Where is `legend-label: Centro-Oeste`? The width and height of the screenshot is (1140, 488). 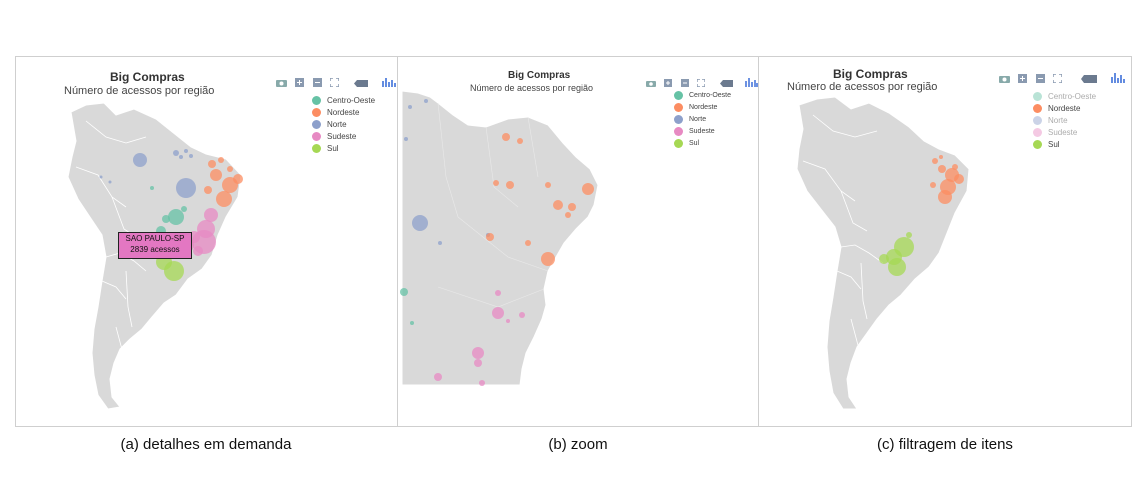 legend-label: Centro-Oeste is located at coordinates (351, 100).